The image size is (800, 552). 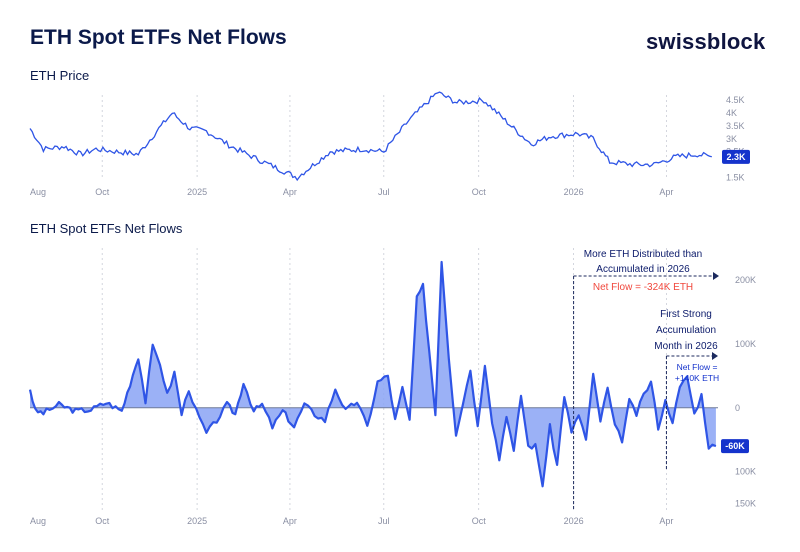 I want to click on price-x-tick-label: Jul, so click(x=384, y=192).